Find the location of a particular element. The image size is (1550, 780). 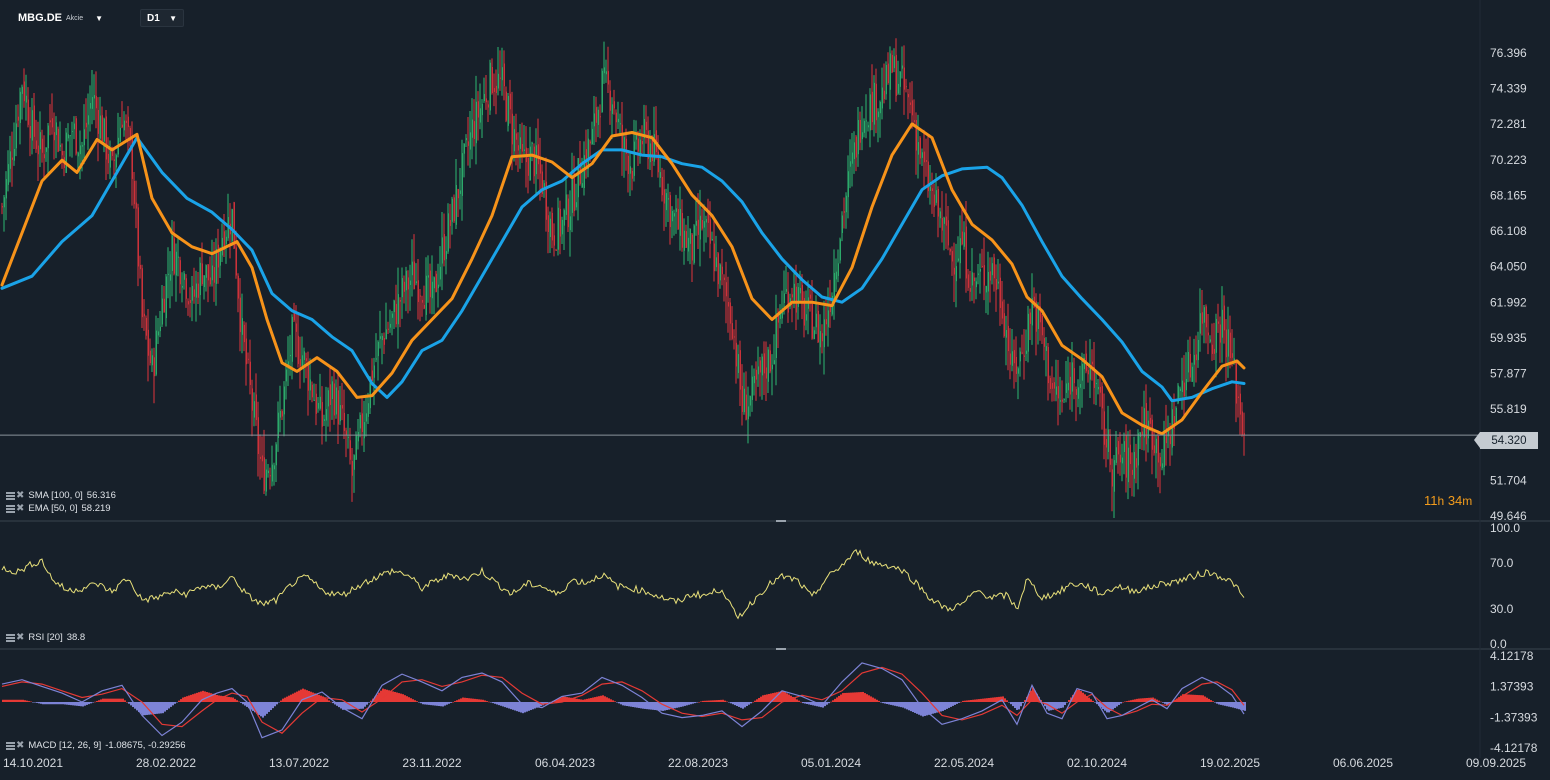

time-axis-label: 06.06.2025 is located at coordinates (1363, 763).